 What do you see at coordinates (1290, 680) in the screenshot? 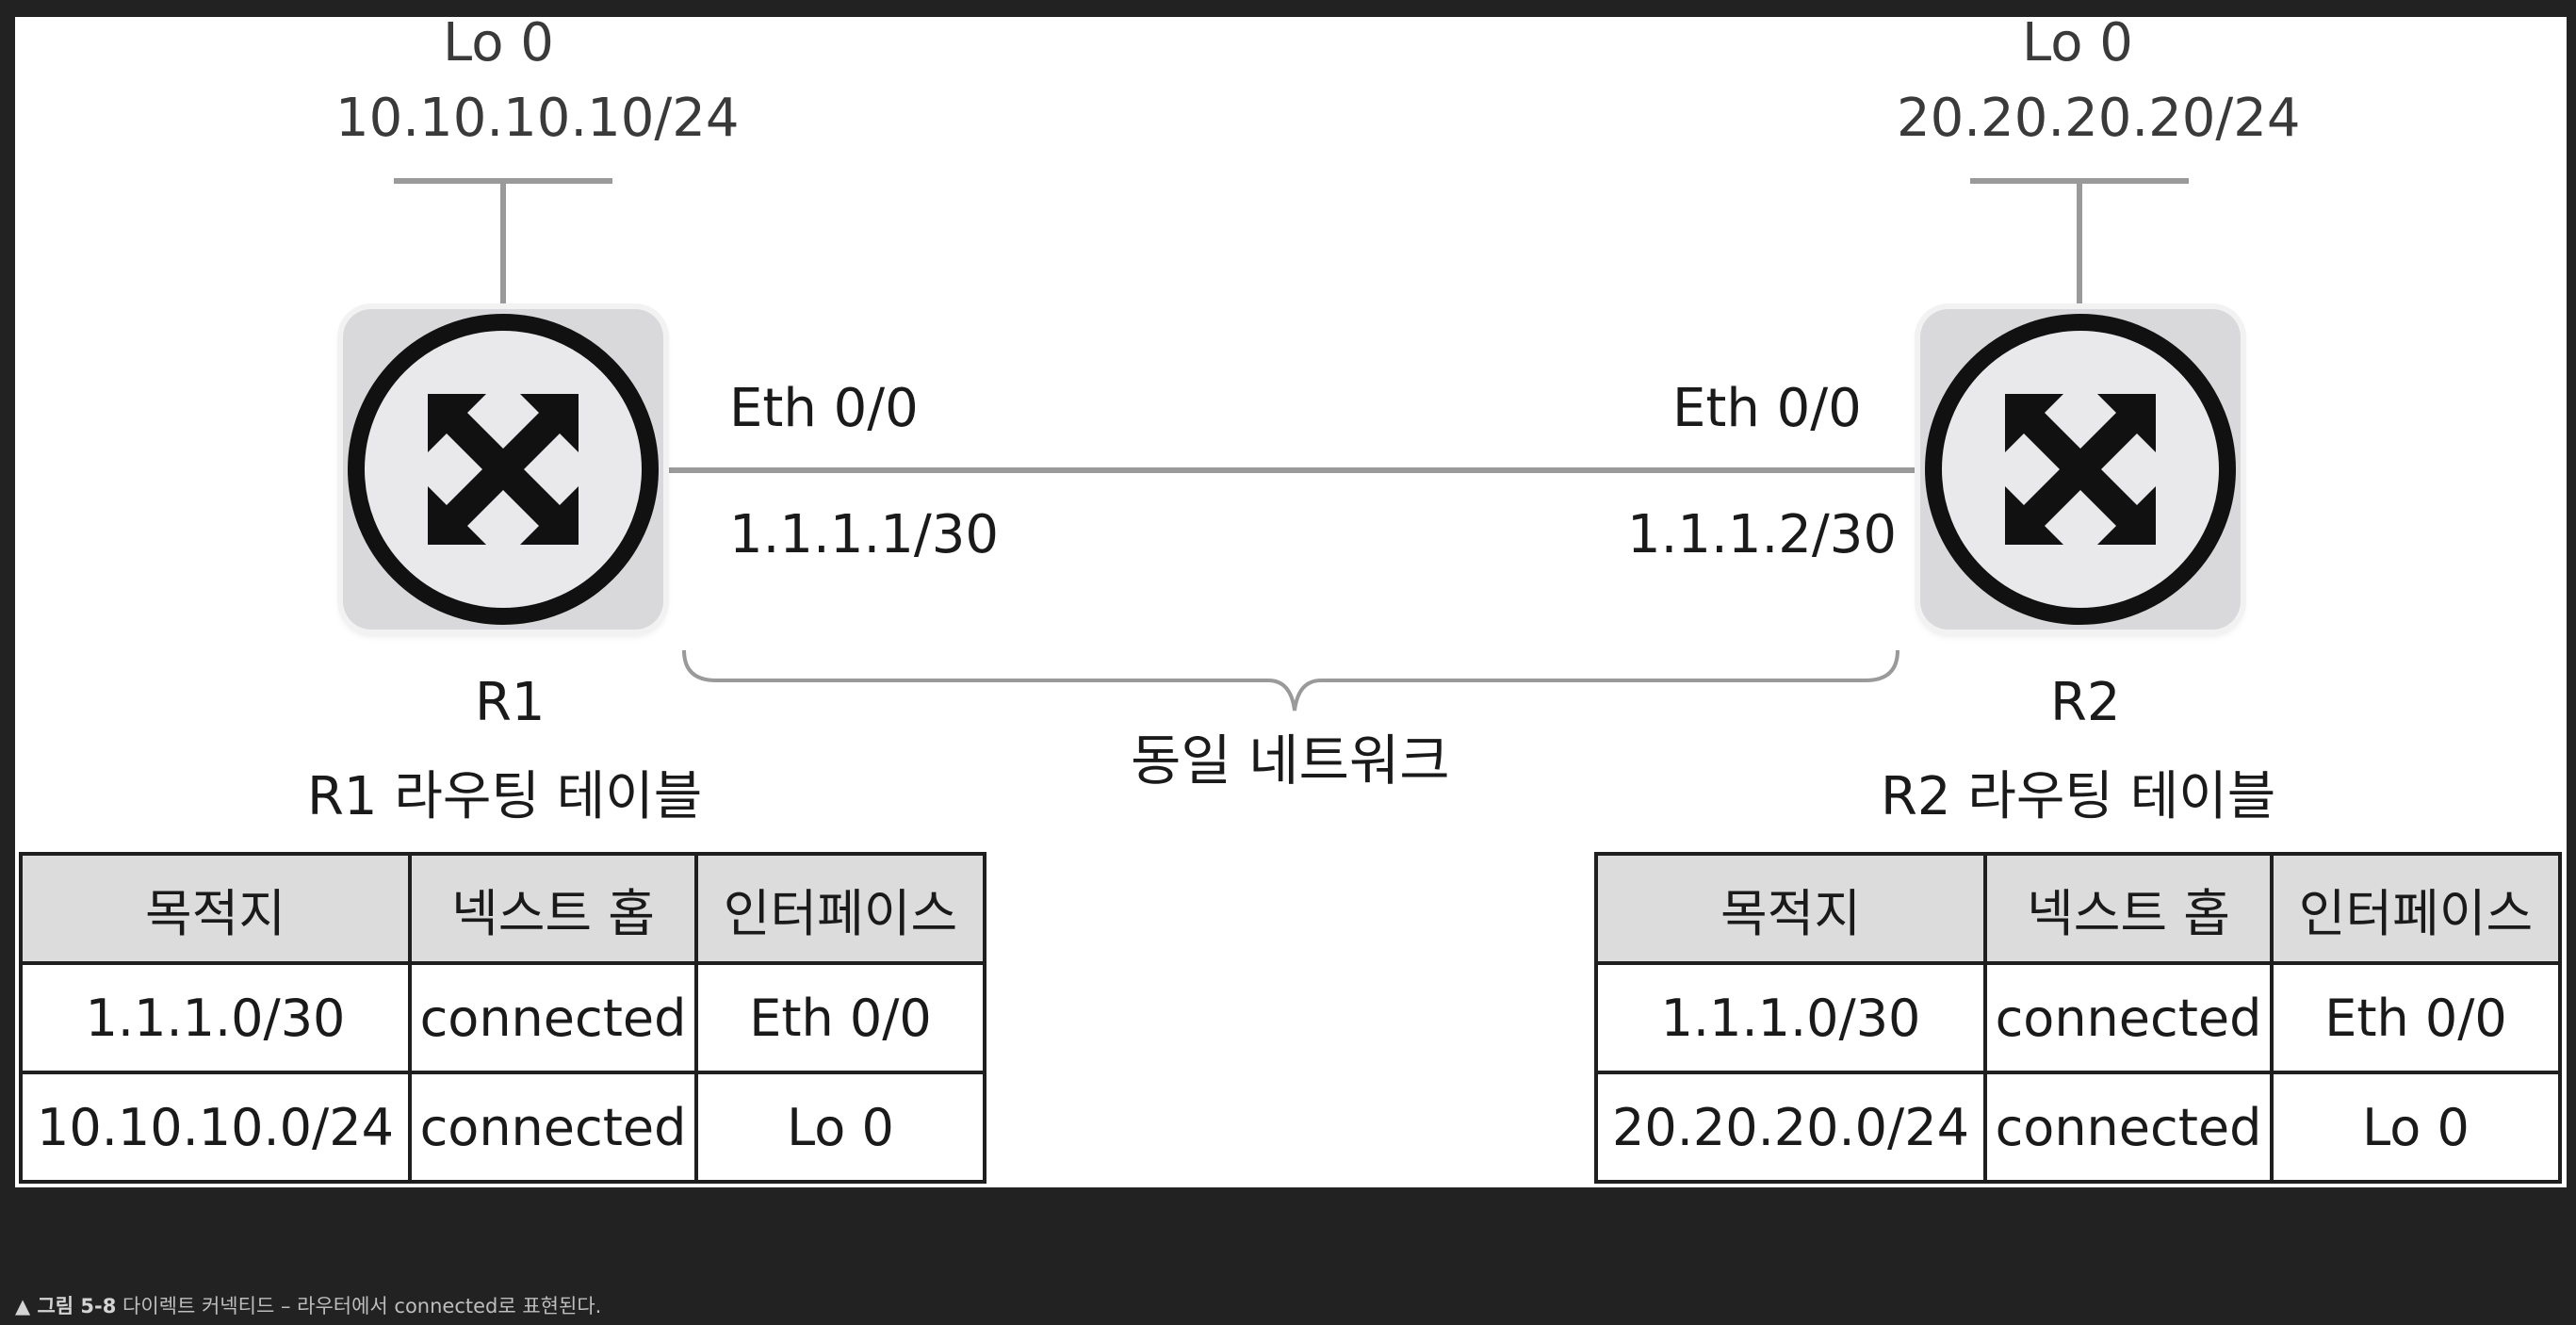
I see `same-network-brace` at bounding box center [1290, 680].